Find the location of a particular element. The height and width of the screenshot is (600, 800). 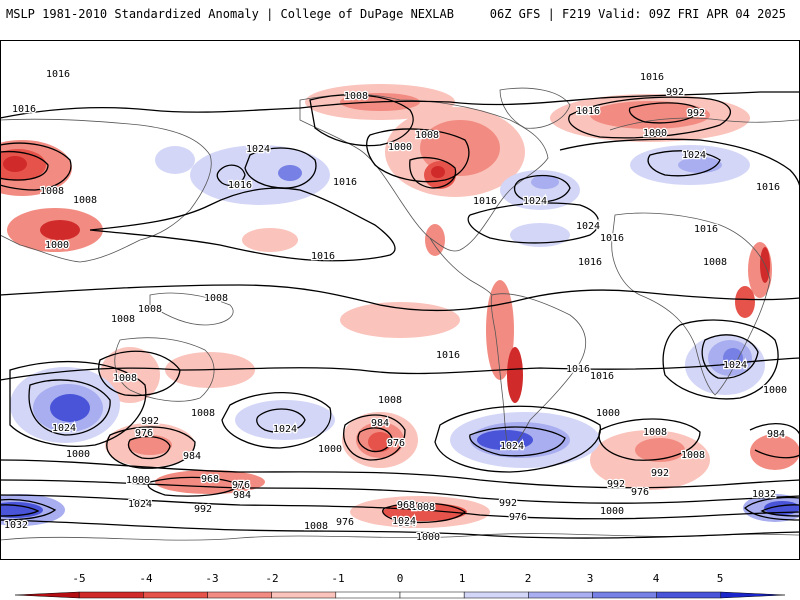

isobar-984-south-pacific-low is located at coordinates (375, 440).